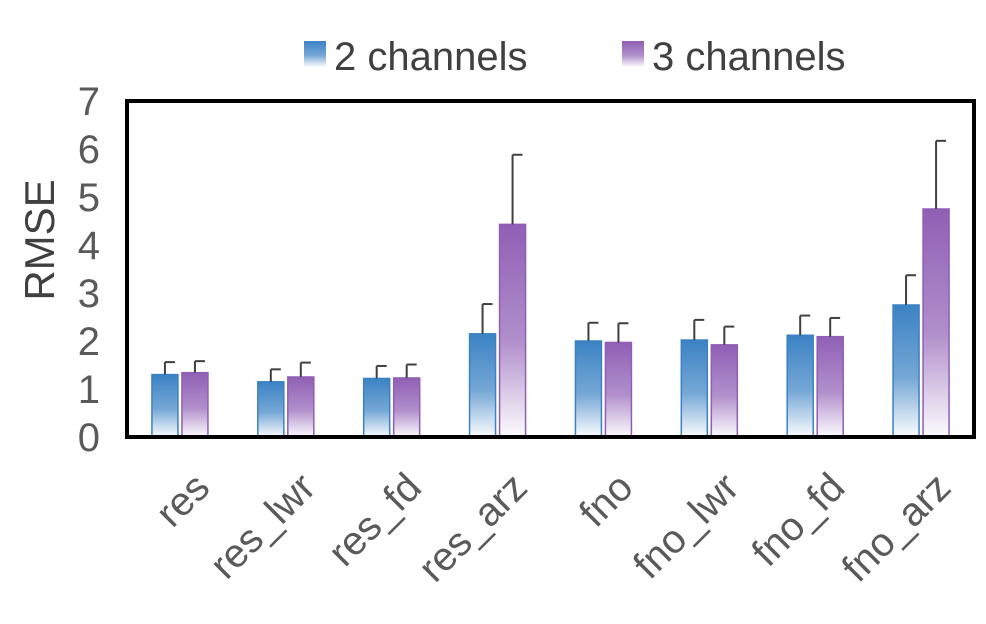 The height and width of the screenshot is (624, 986). Describe the element at coordinates (315, 54) in the screenshot. I see `legend-swatch-2-channels` at that location.